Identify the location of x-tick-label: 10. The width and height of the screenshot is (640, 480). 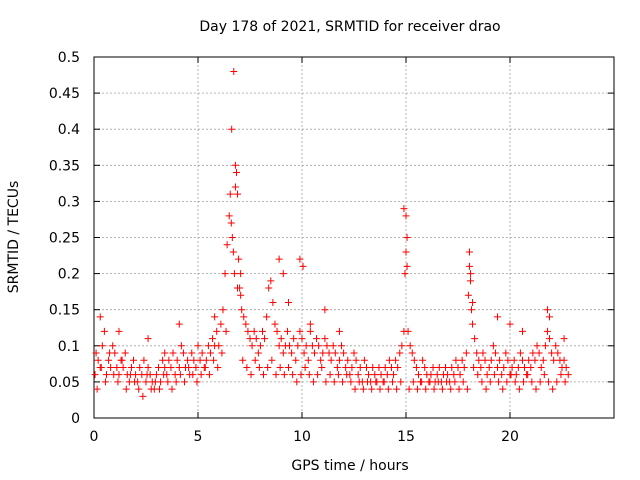
(302, 437).